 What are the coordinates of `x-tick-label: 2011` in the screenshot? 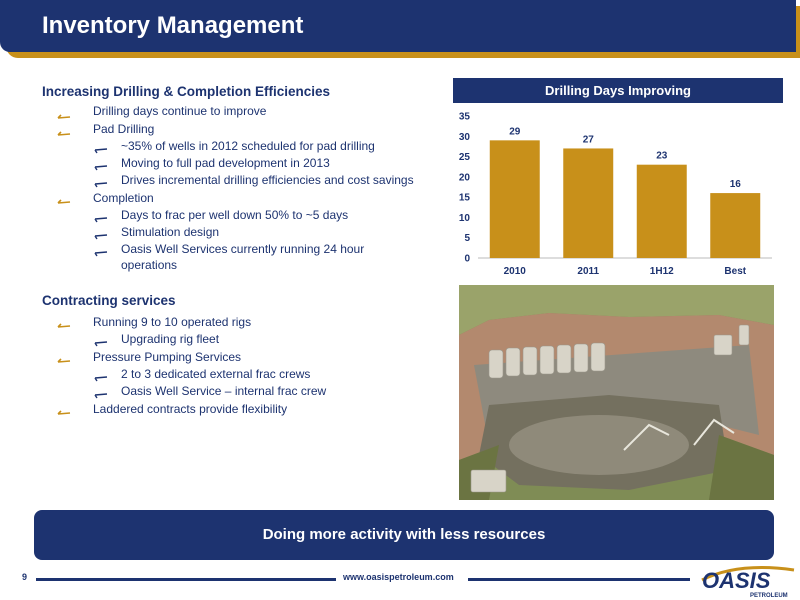 It's located at (588, 271).